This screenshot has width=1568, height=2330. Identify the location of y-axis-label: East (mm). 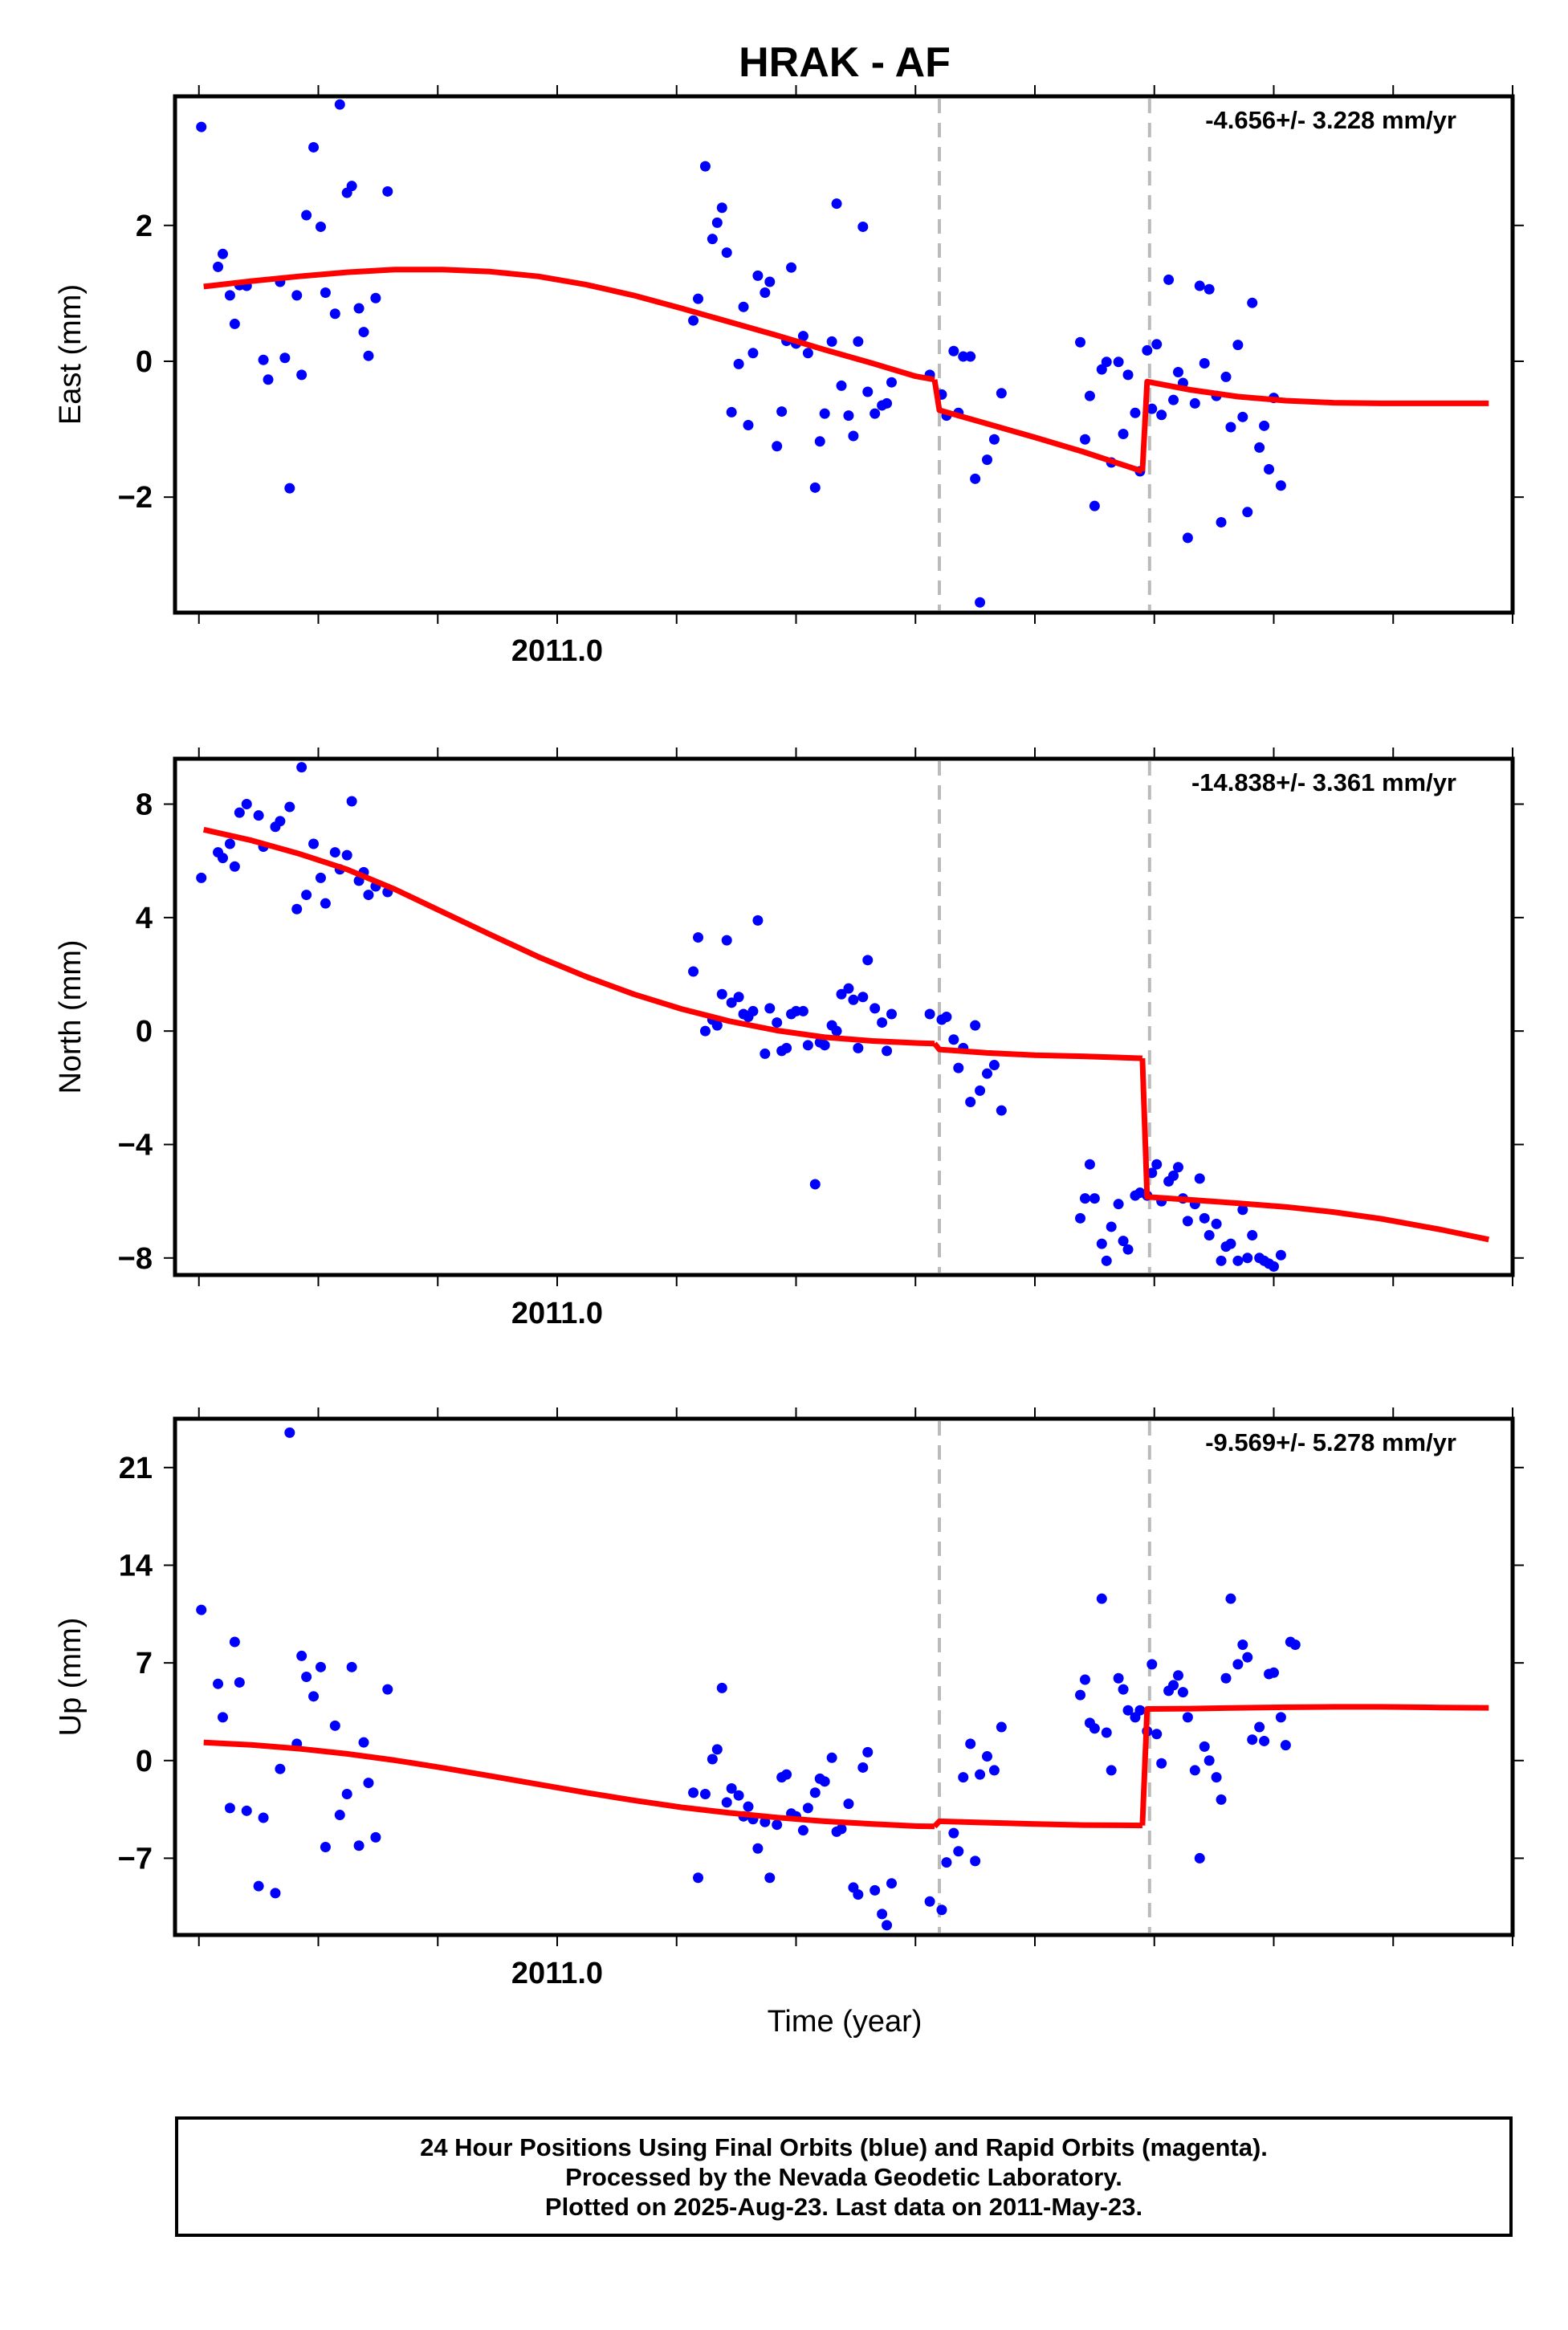
(71, 354).